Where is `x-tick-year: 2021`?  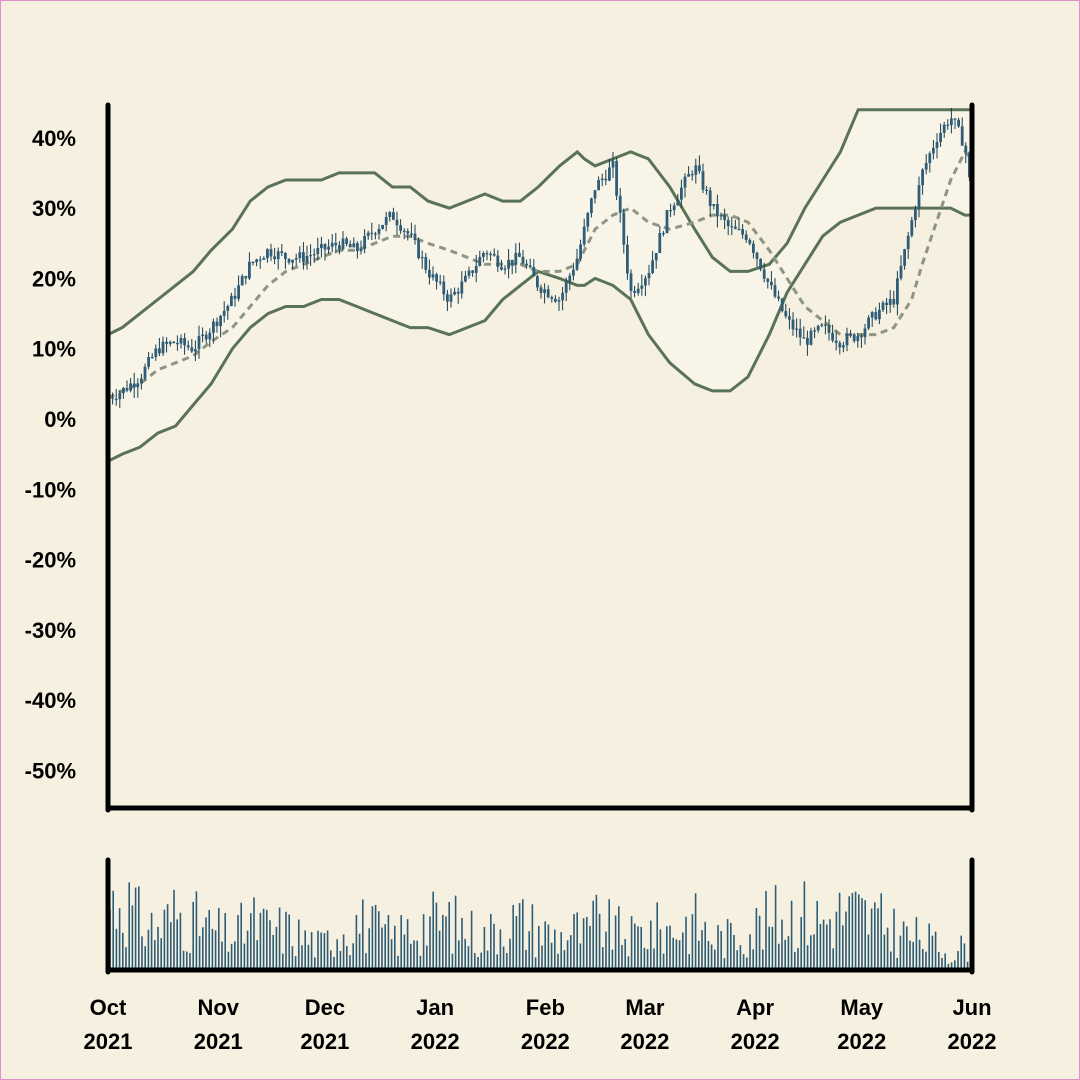 x-tick-year: 2021 is located at coordinates (218, 1041).